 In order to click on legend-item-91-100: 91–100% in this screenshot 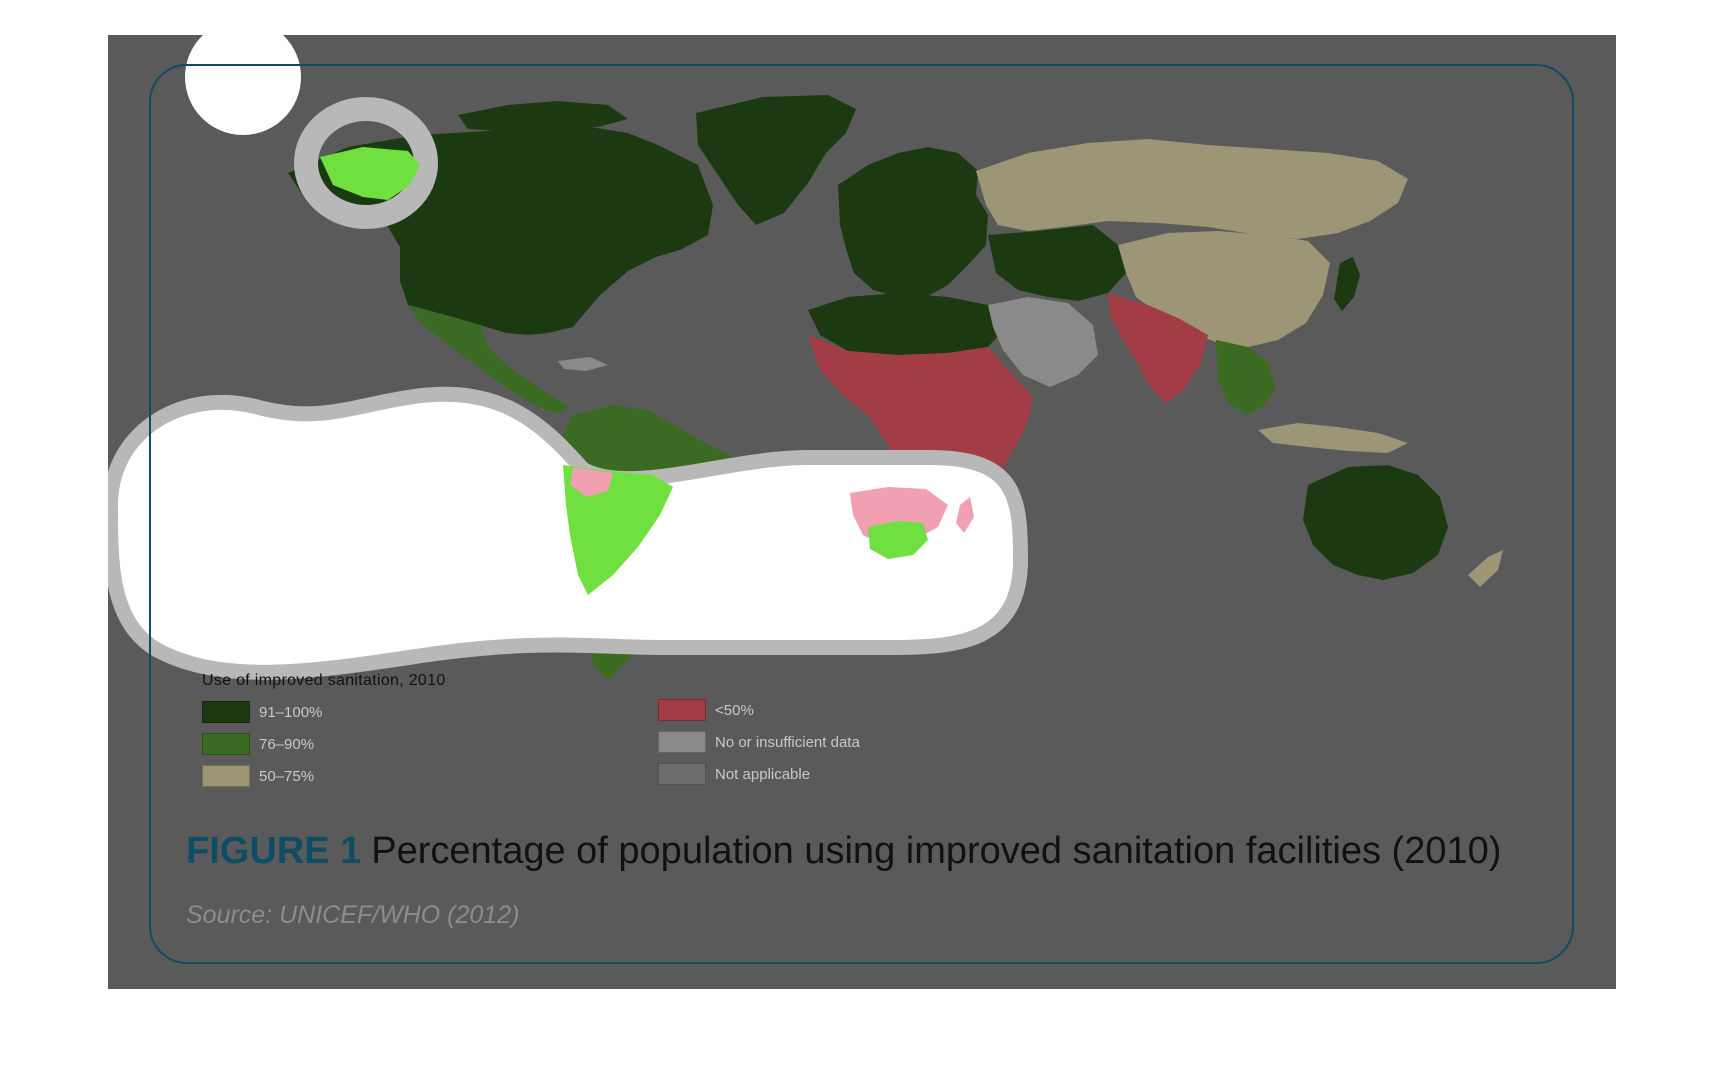, I will do `click(262, 712)`.